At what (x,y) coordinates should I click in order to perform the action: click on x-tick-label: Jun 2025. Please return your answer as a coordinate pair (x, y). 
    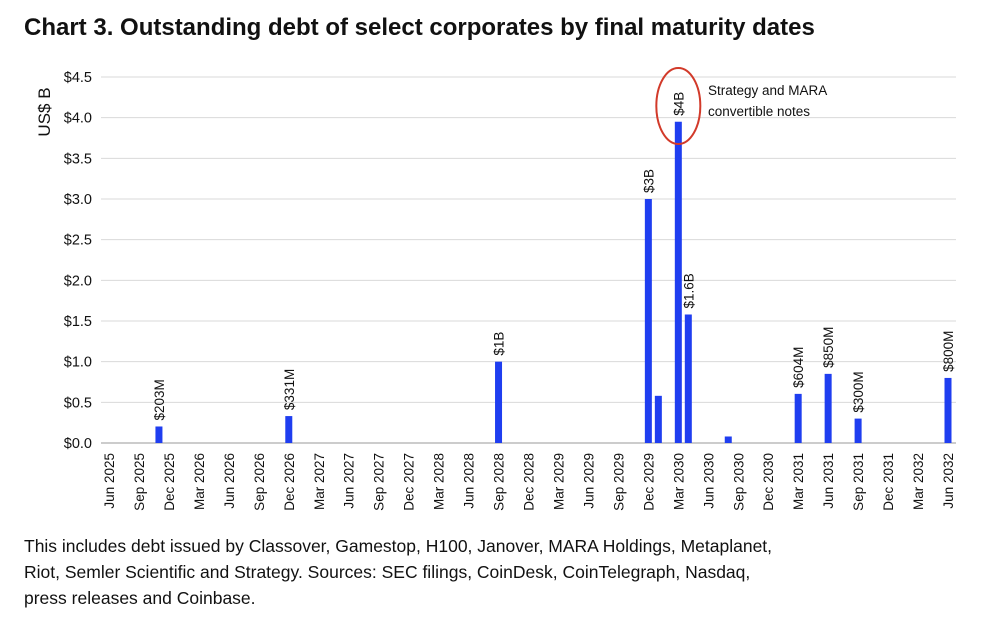
    Looking at the image, I should click on (109, 481).